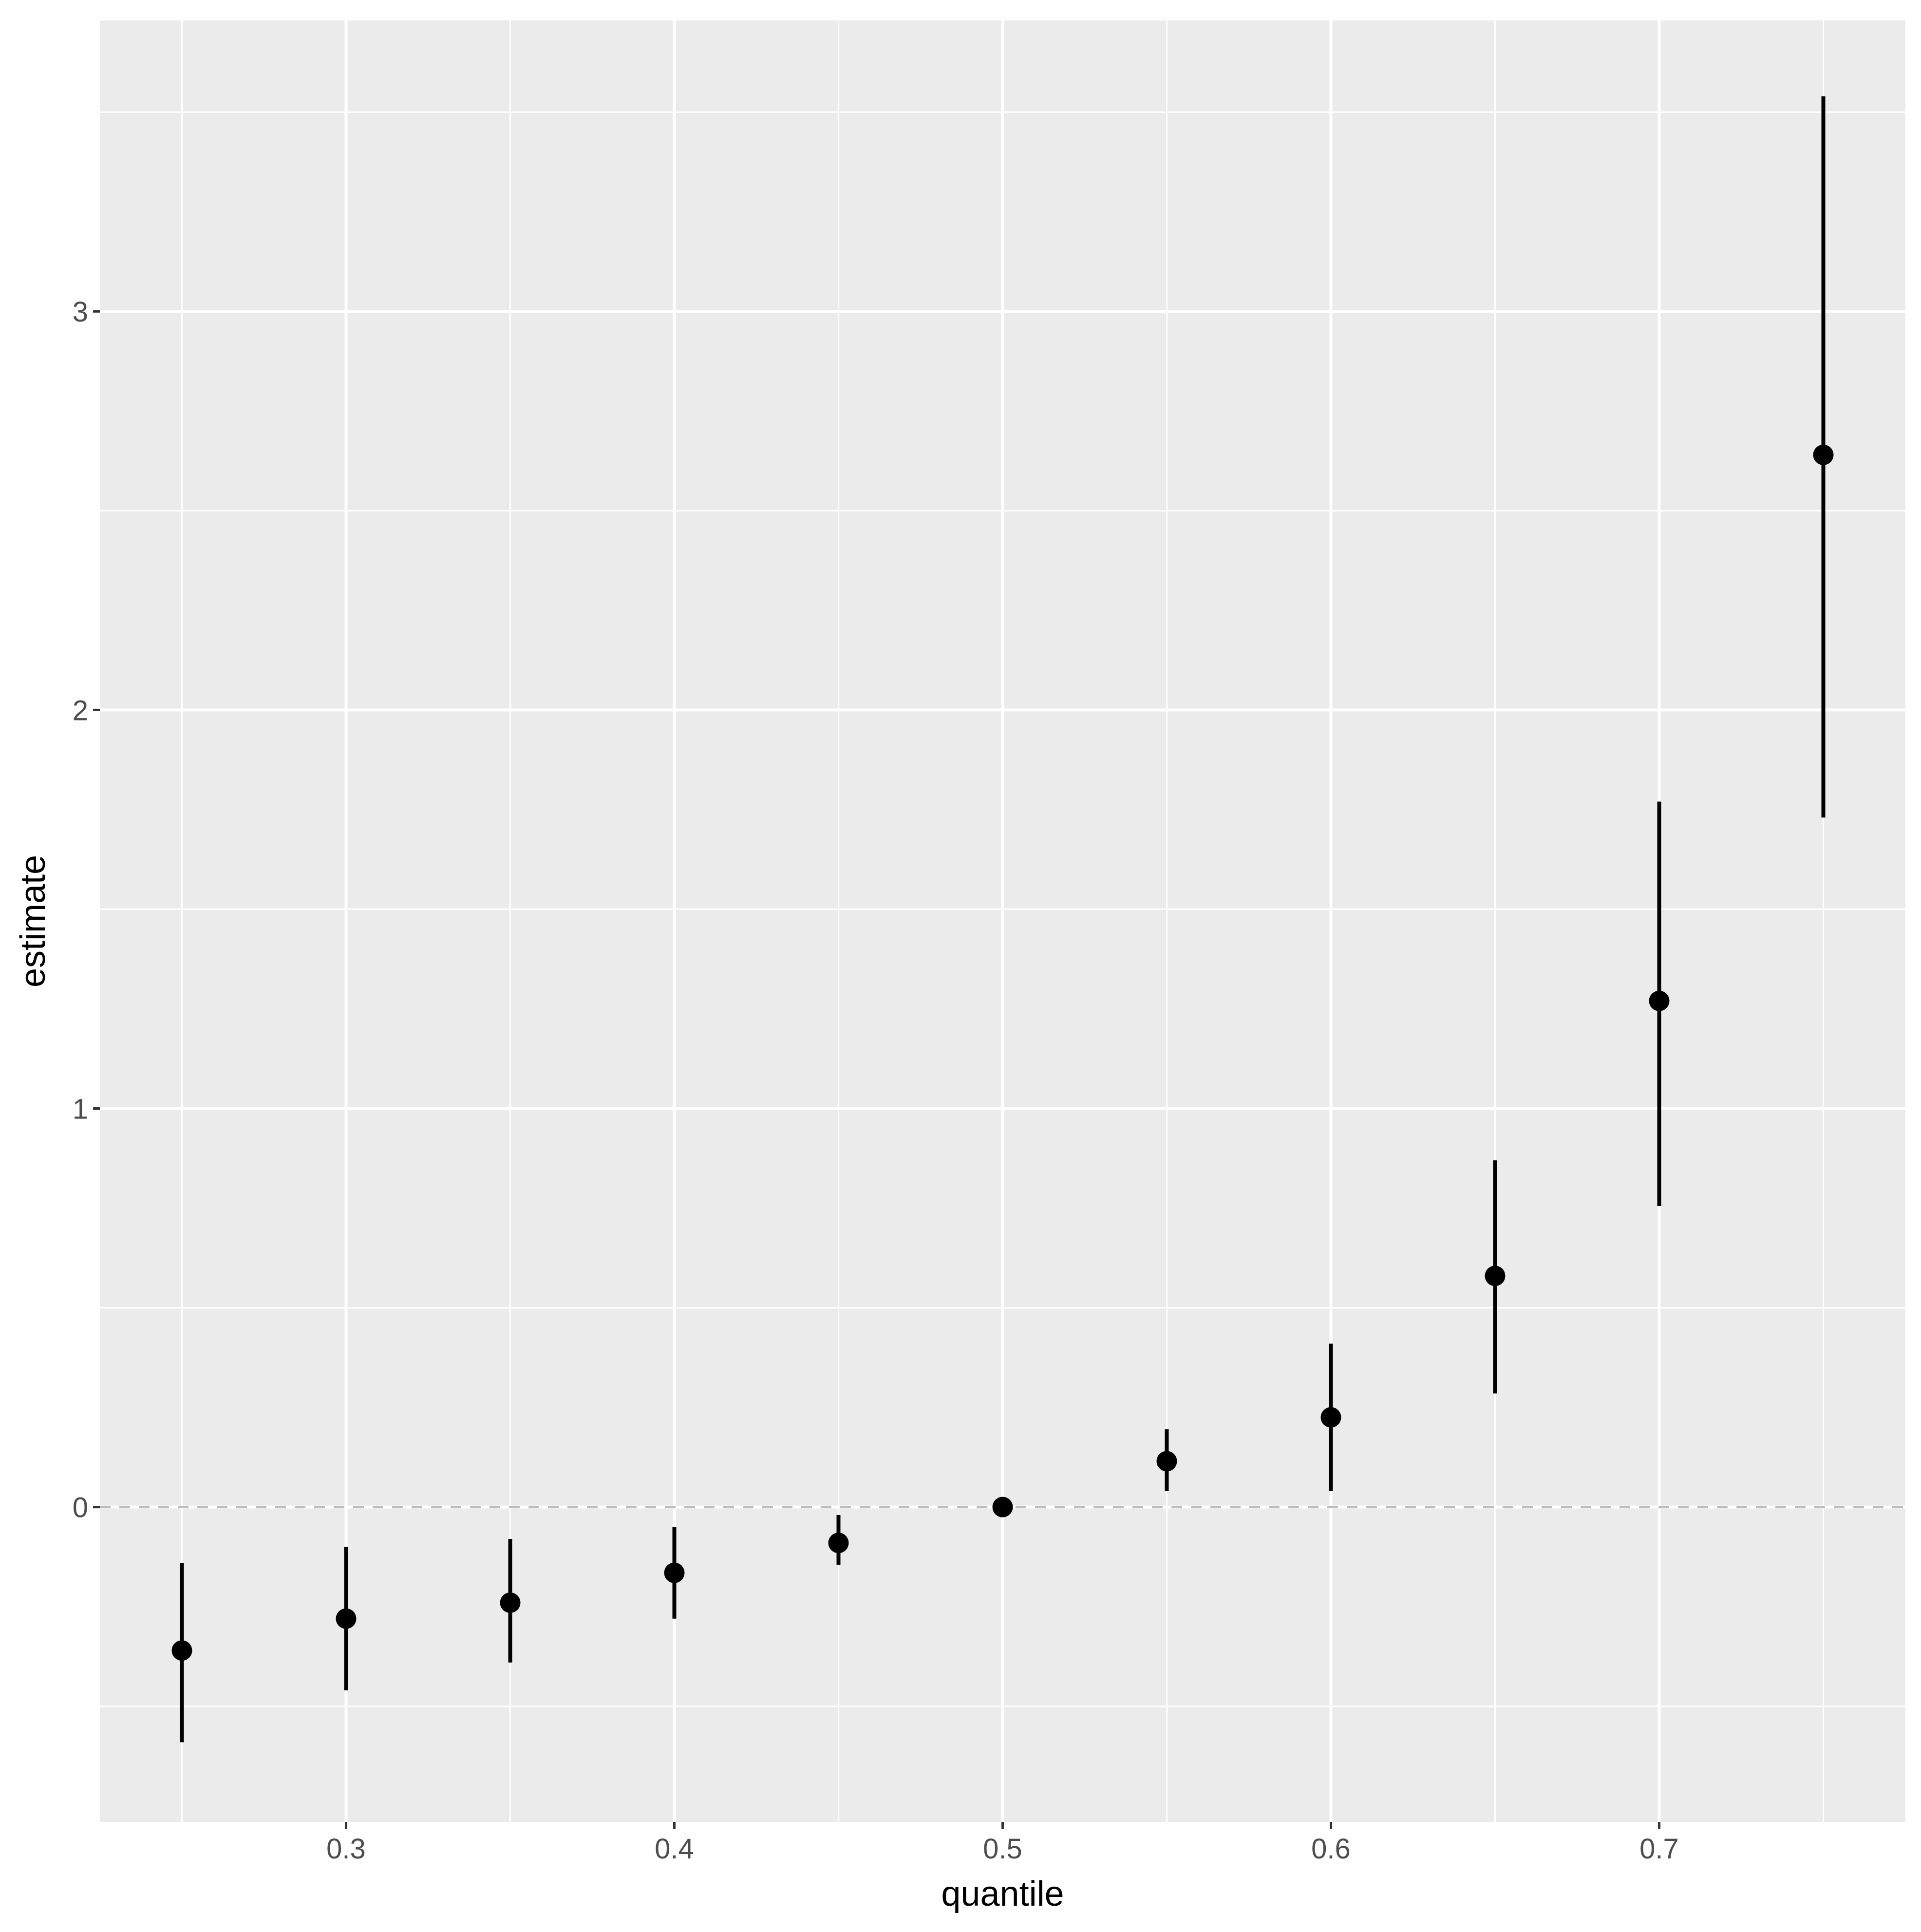  Describe the element at coordinates (87, 910) in the screenshot. I see `y-axis: 0 1 2 3` at that location.